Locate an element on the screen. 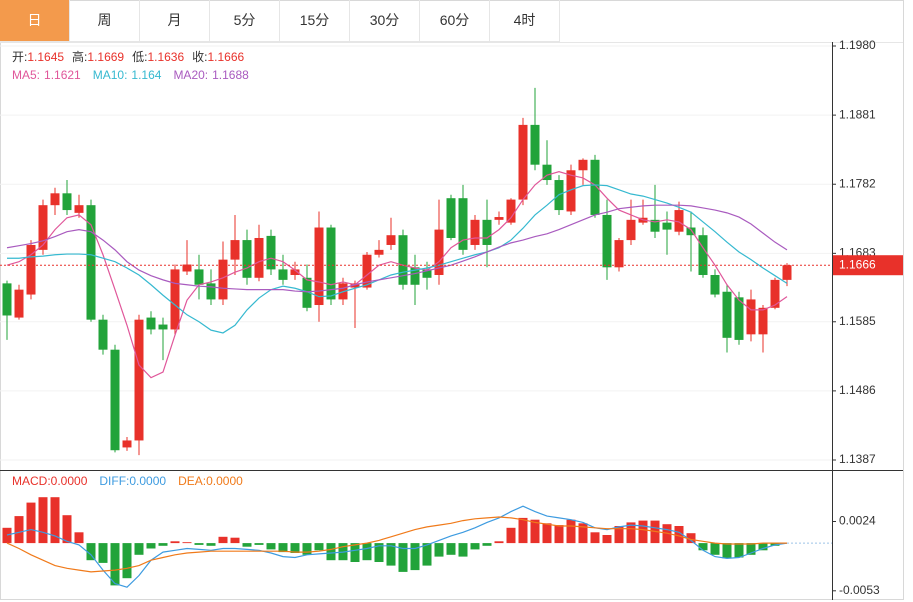  legend-name: MA5: is located at coordinates (26, 75).